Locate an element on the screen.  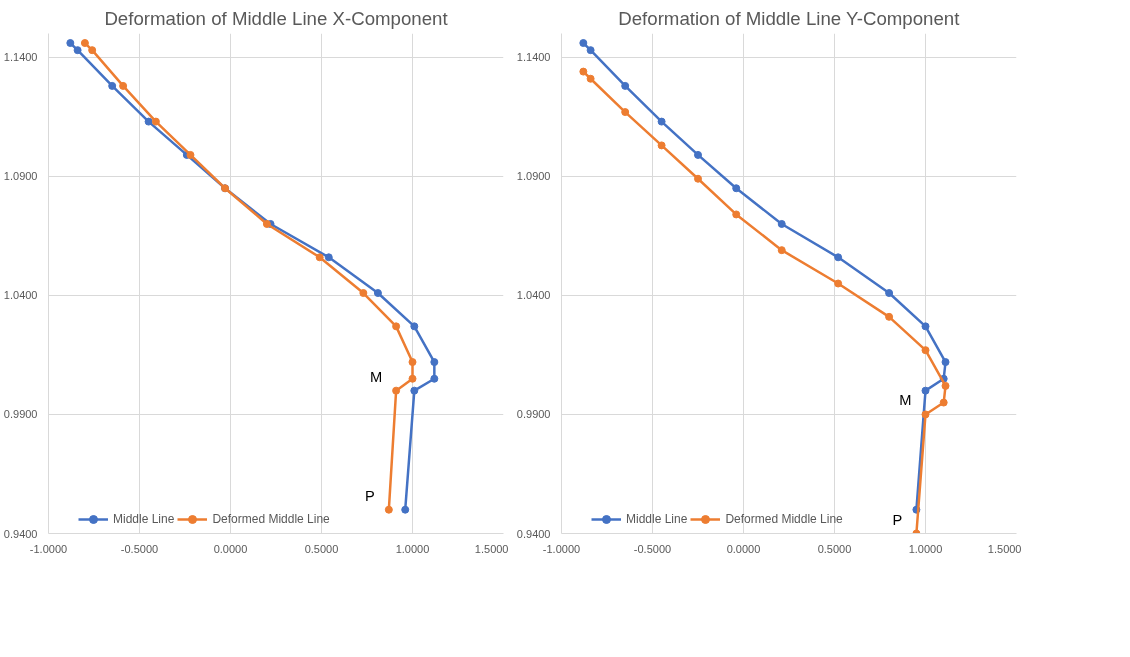
chart-title: Deformation of Middle Line Y-Component is located at coordinates (789, 18).